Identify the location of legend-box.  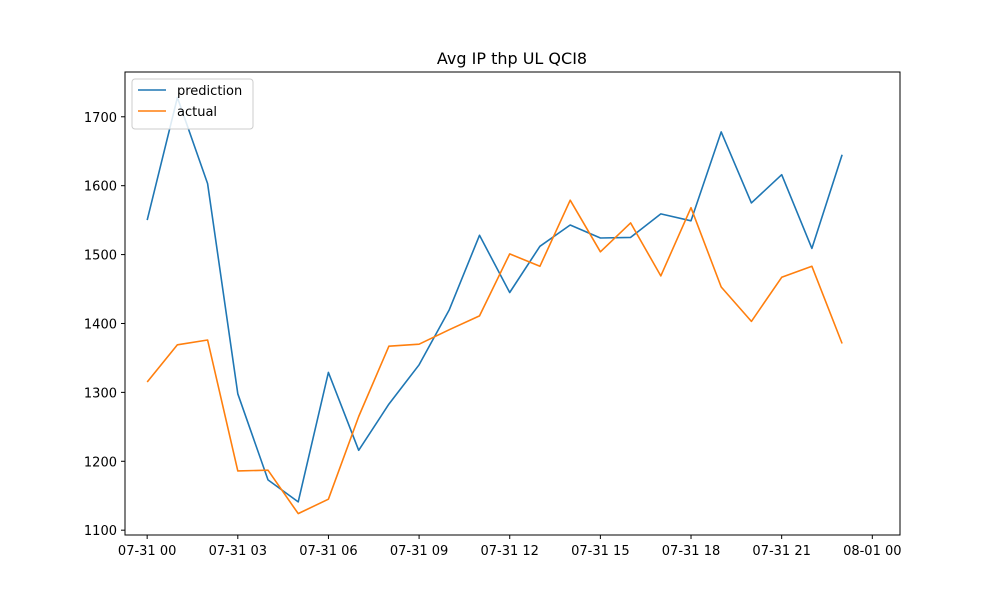
(192, 104).